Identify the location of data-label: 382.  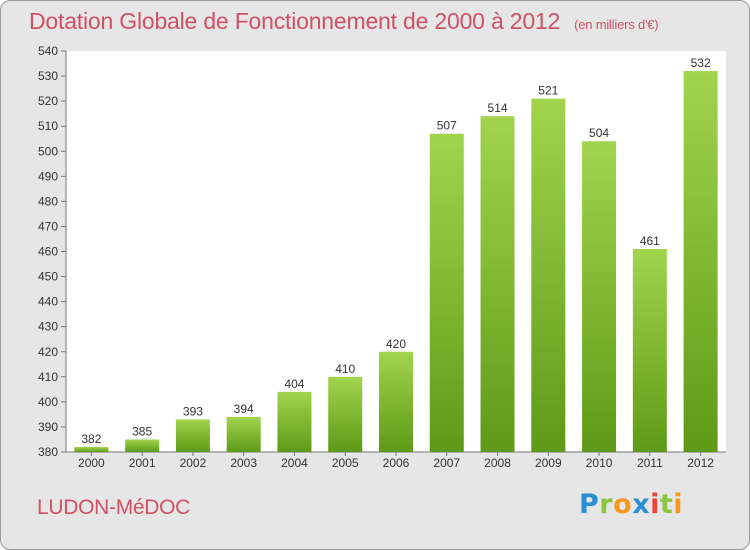
(91, 439).